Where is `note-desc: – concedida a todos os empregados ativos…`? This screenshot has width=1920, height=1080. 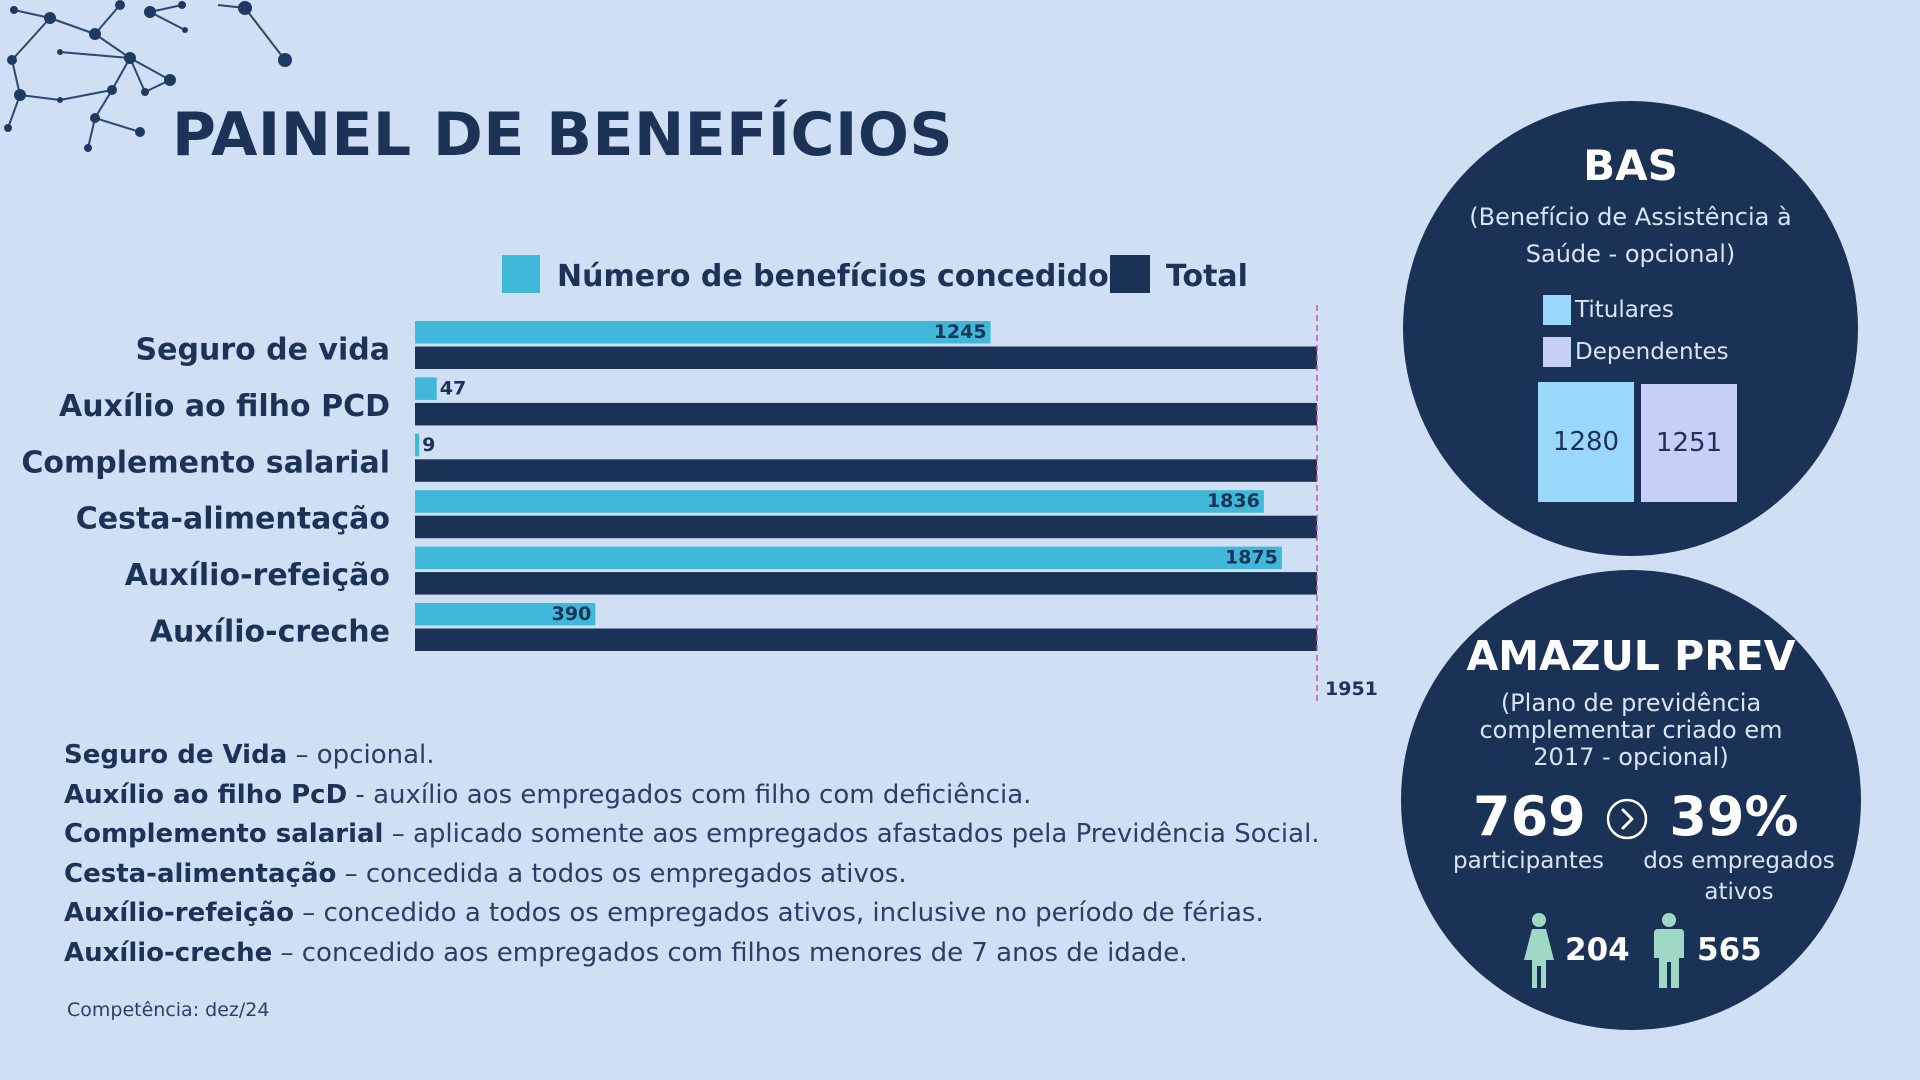 note-desc: – concedida a todos os empregados ativos… is located at coordinates (621, 873).